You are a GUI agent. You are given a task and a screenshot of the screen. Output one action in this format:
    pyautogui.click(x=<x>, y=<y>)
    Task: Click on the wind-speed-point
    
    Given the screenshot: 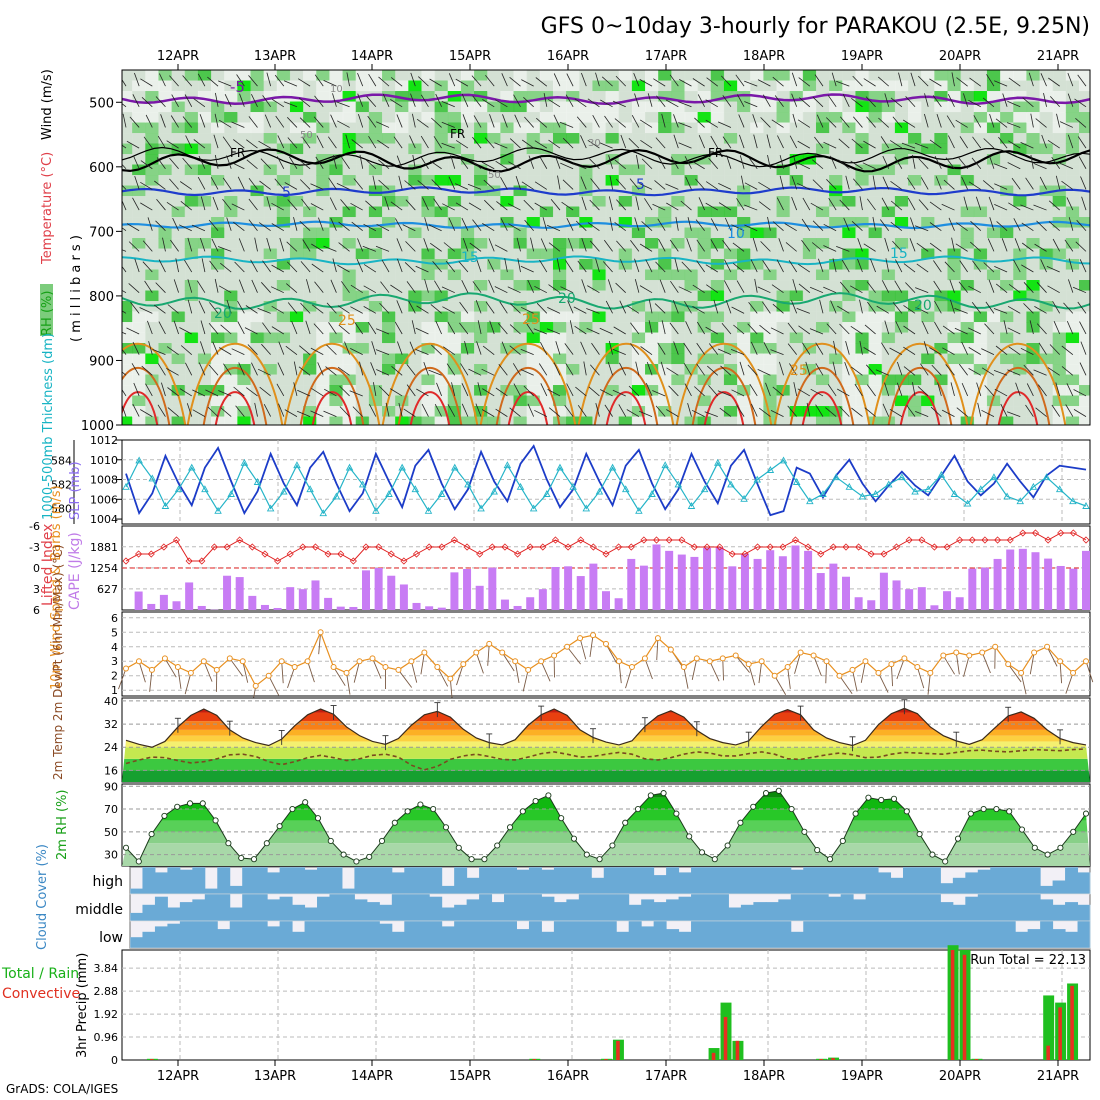 What is the action you would take?
    pyautogui.click(x=242, y=661)
    